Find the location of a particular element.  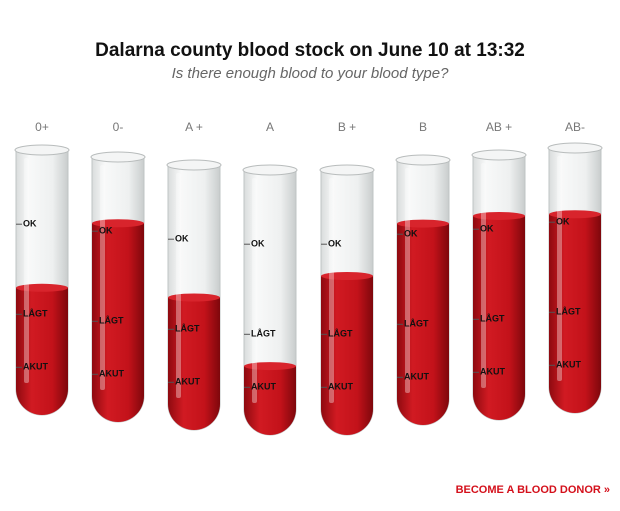

x-tick-label: A is located at coordinates (270, 127).